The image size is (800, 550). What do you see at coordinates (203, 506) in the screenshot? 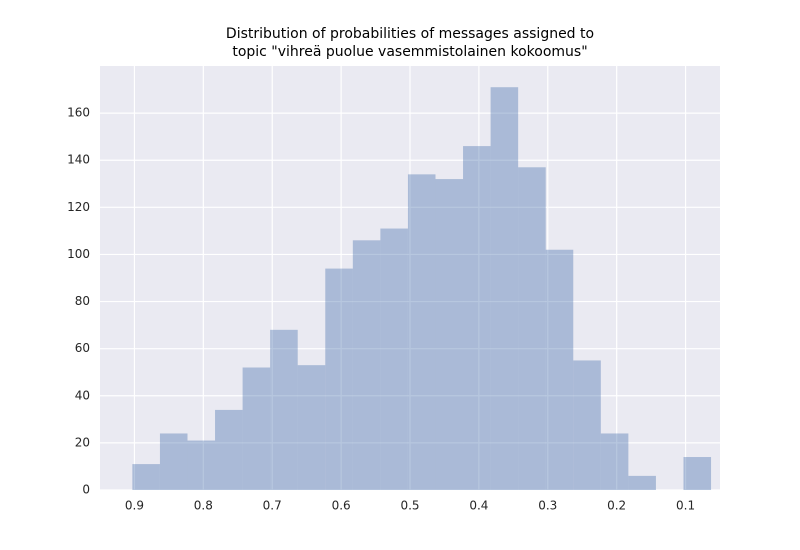
I see `x-tick-label: 0.8` at bounding box center [203, 506].